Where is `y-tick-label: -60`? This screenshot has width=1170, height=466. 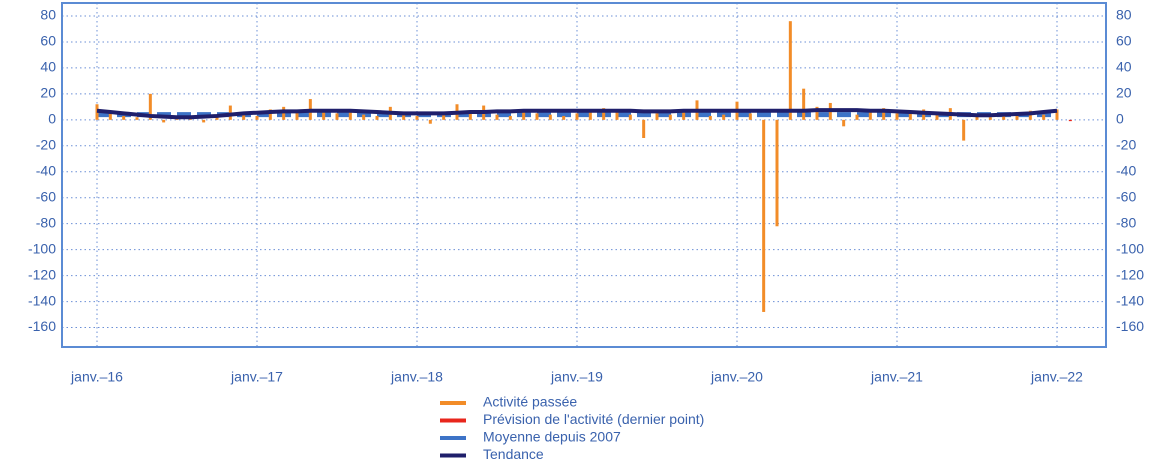
y-tick-label: -60 is located at coordinates (46, 196).